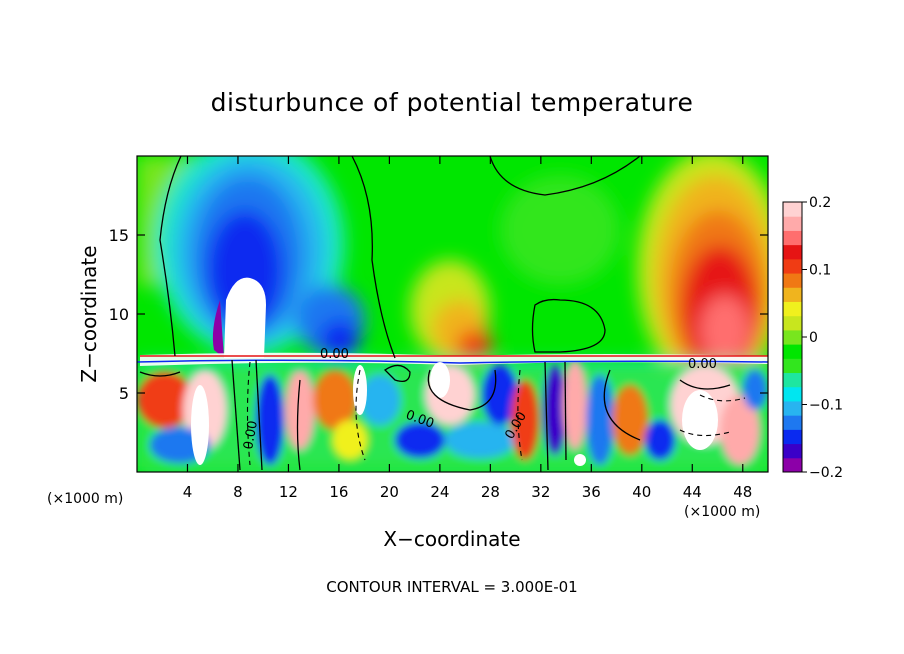  What do you see at coordinates (451, 539) in the screenshot?
I see `x-axis-label: X−coordinate` at bounding box center [451, 539].